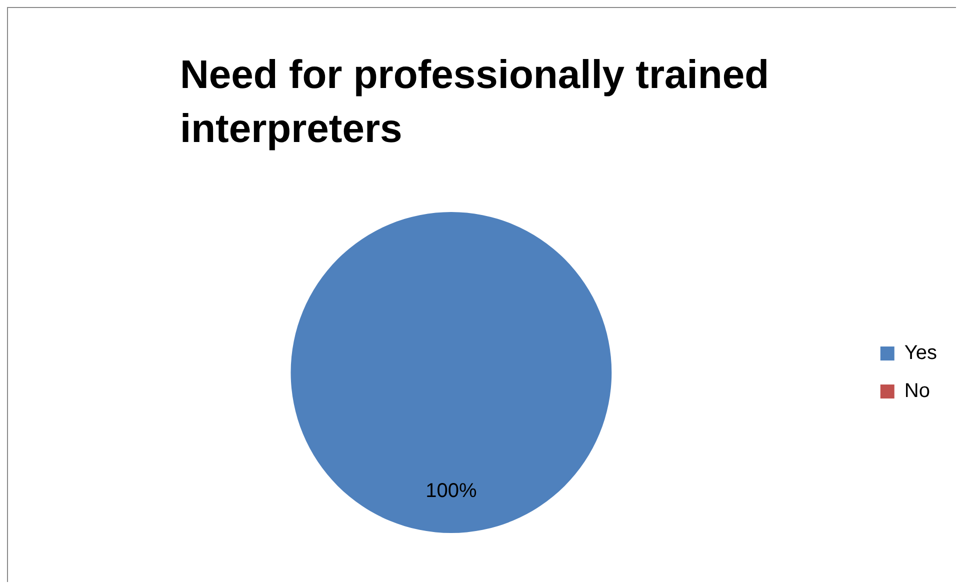 This screenshot has height=583, width=957. What do you see at coordinates (917, 391) in the screenshot?
I see `legend-label: No` at bounding box center [917, 391].